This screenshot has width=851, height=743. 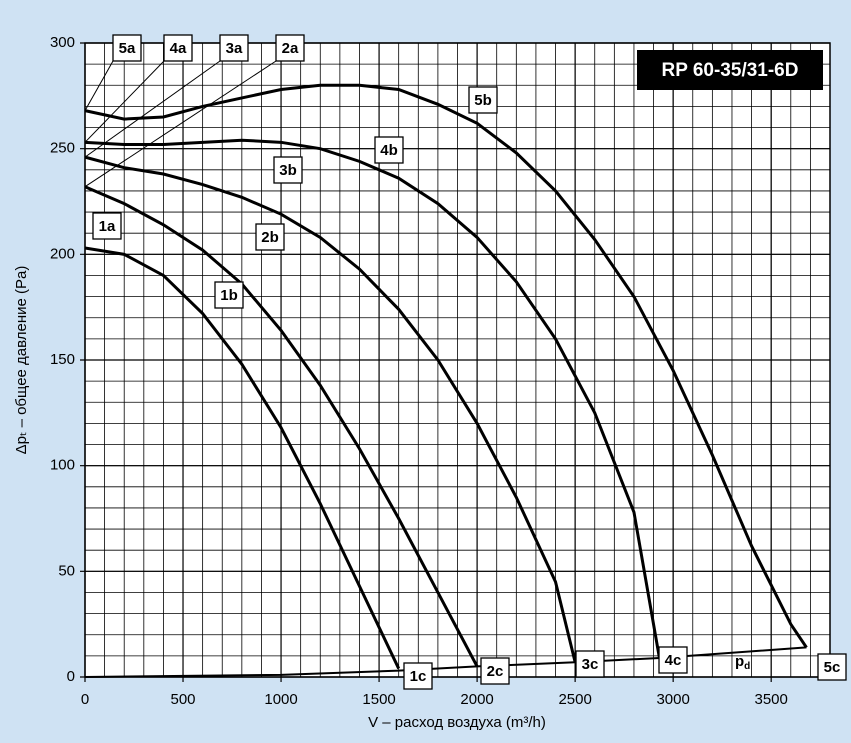 I want to click on y-tick-label: 300, so click(x=62, y=42).